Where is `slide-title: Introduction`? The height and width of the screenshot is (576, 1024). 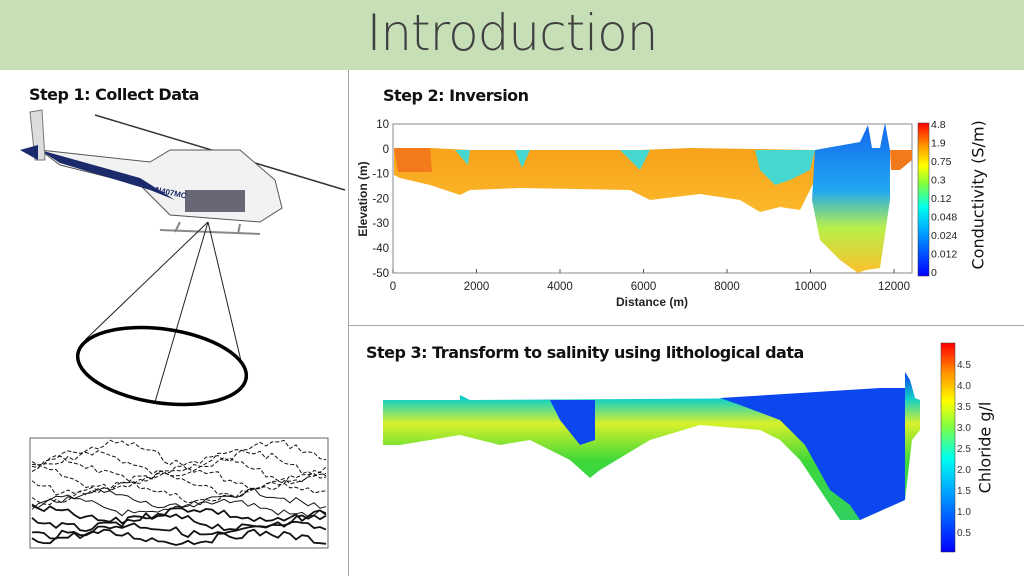
slide-title: Introduction is located at coordinates (512, 33).